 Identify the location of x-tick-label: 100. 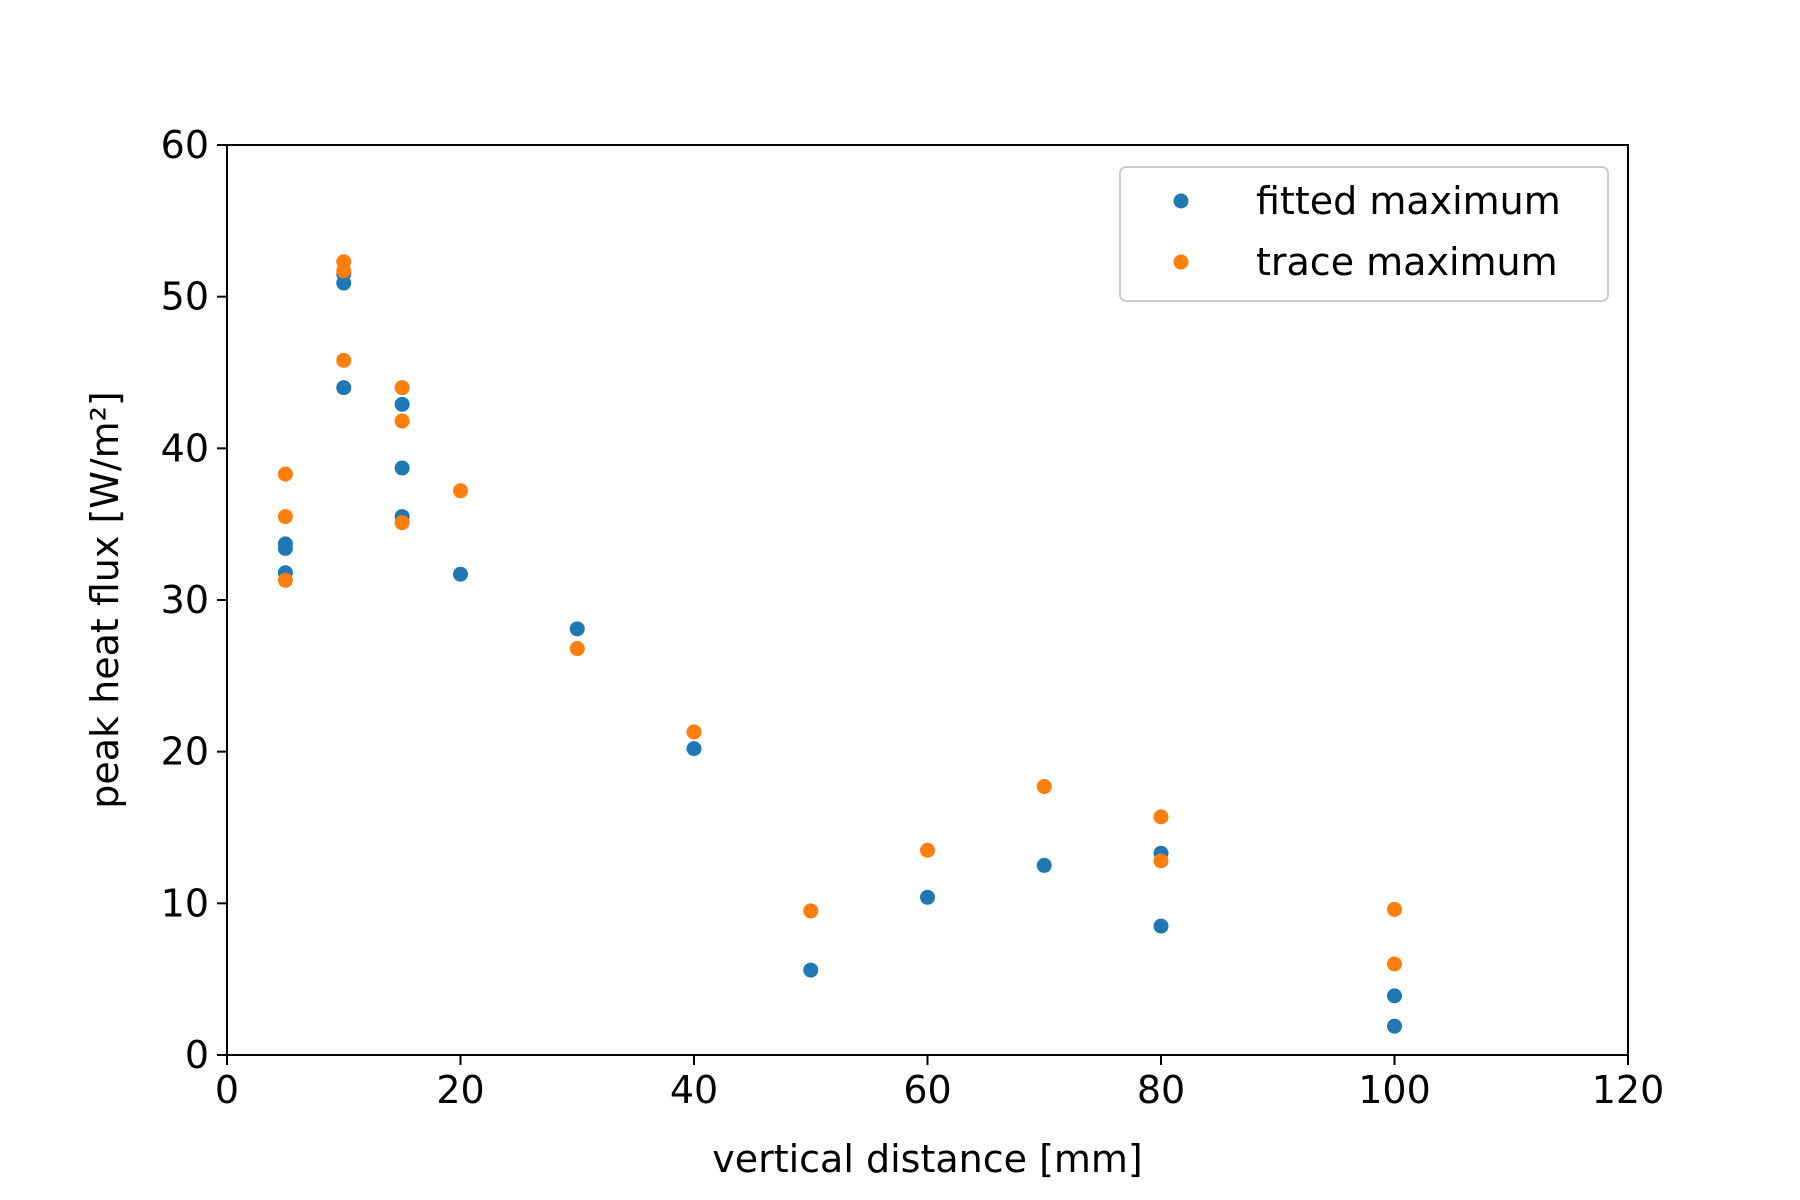
(1394, 1090).